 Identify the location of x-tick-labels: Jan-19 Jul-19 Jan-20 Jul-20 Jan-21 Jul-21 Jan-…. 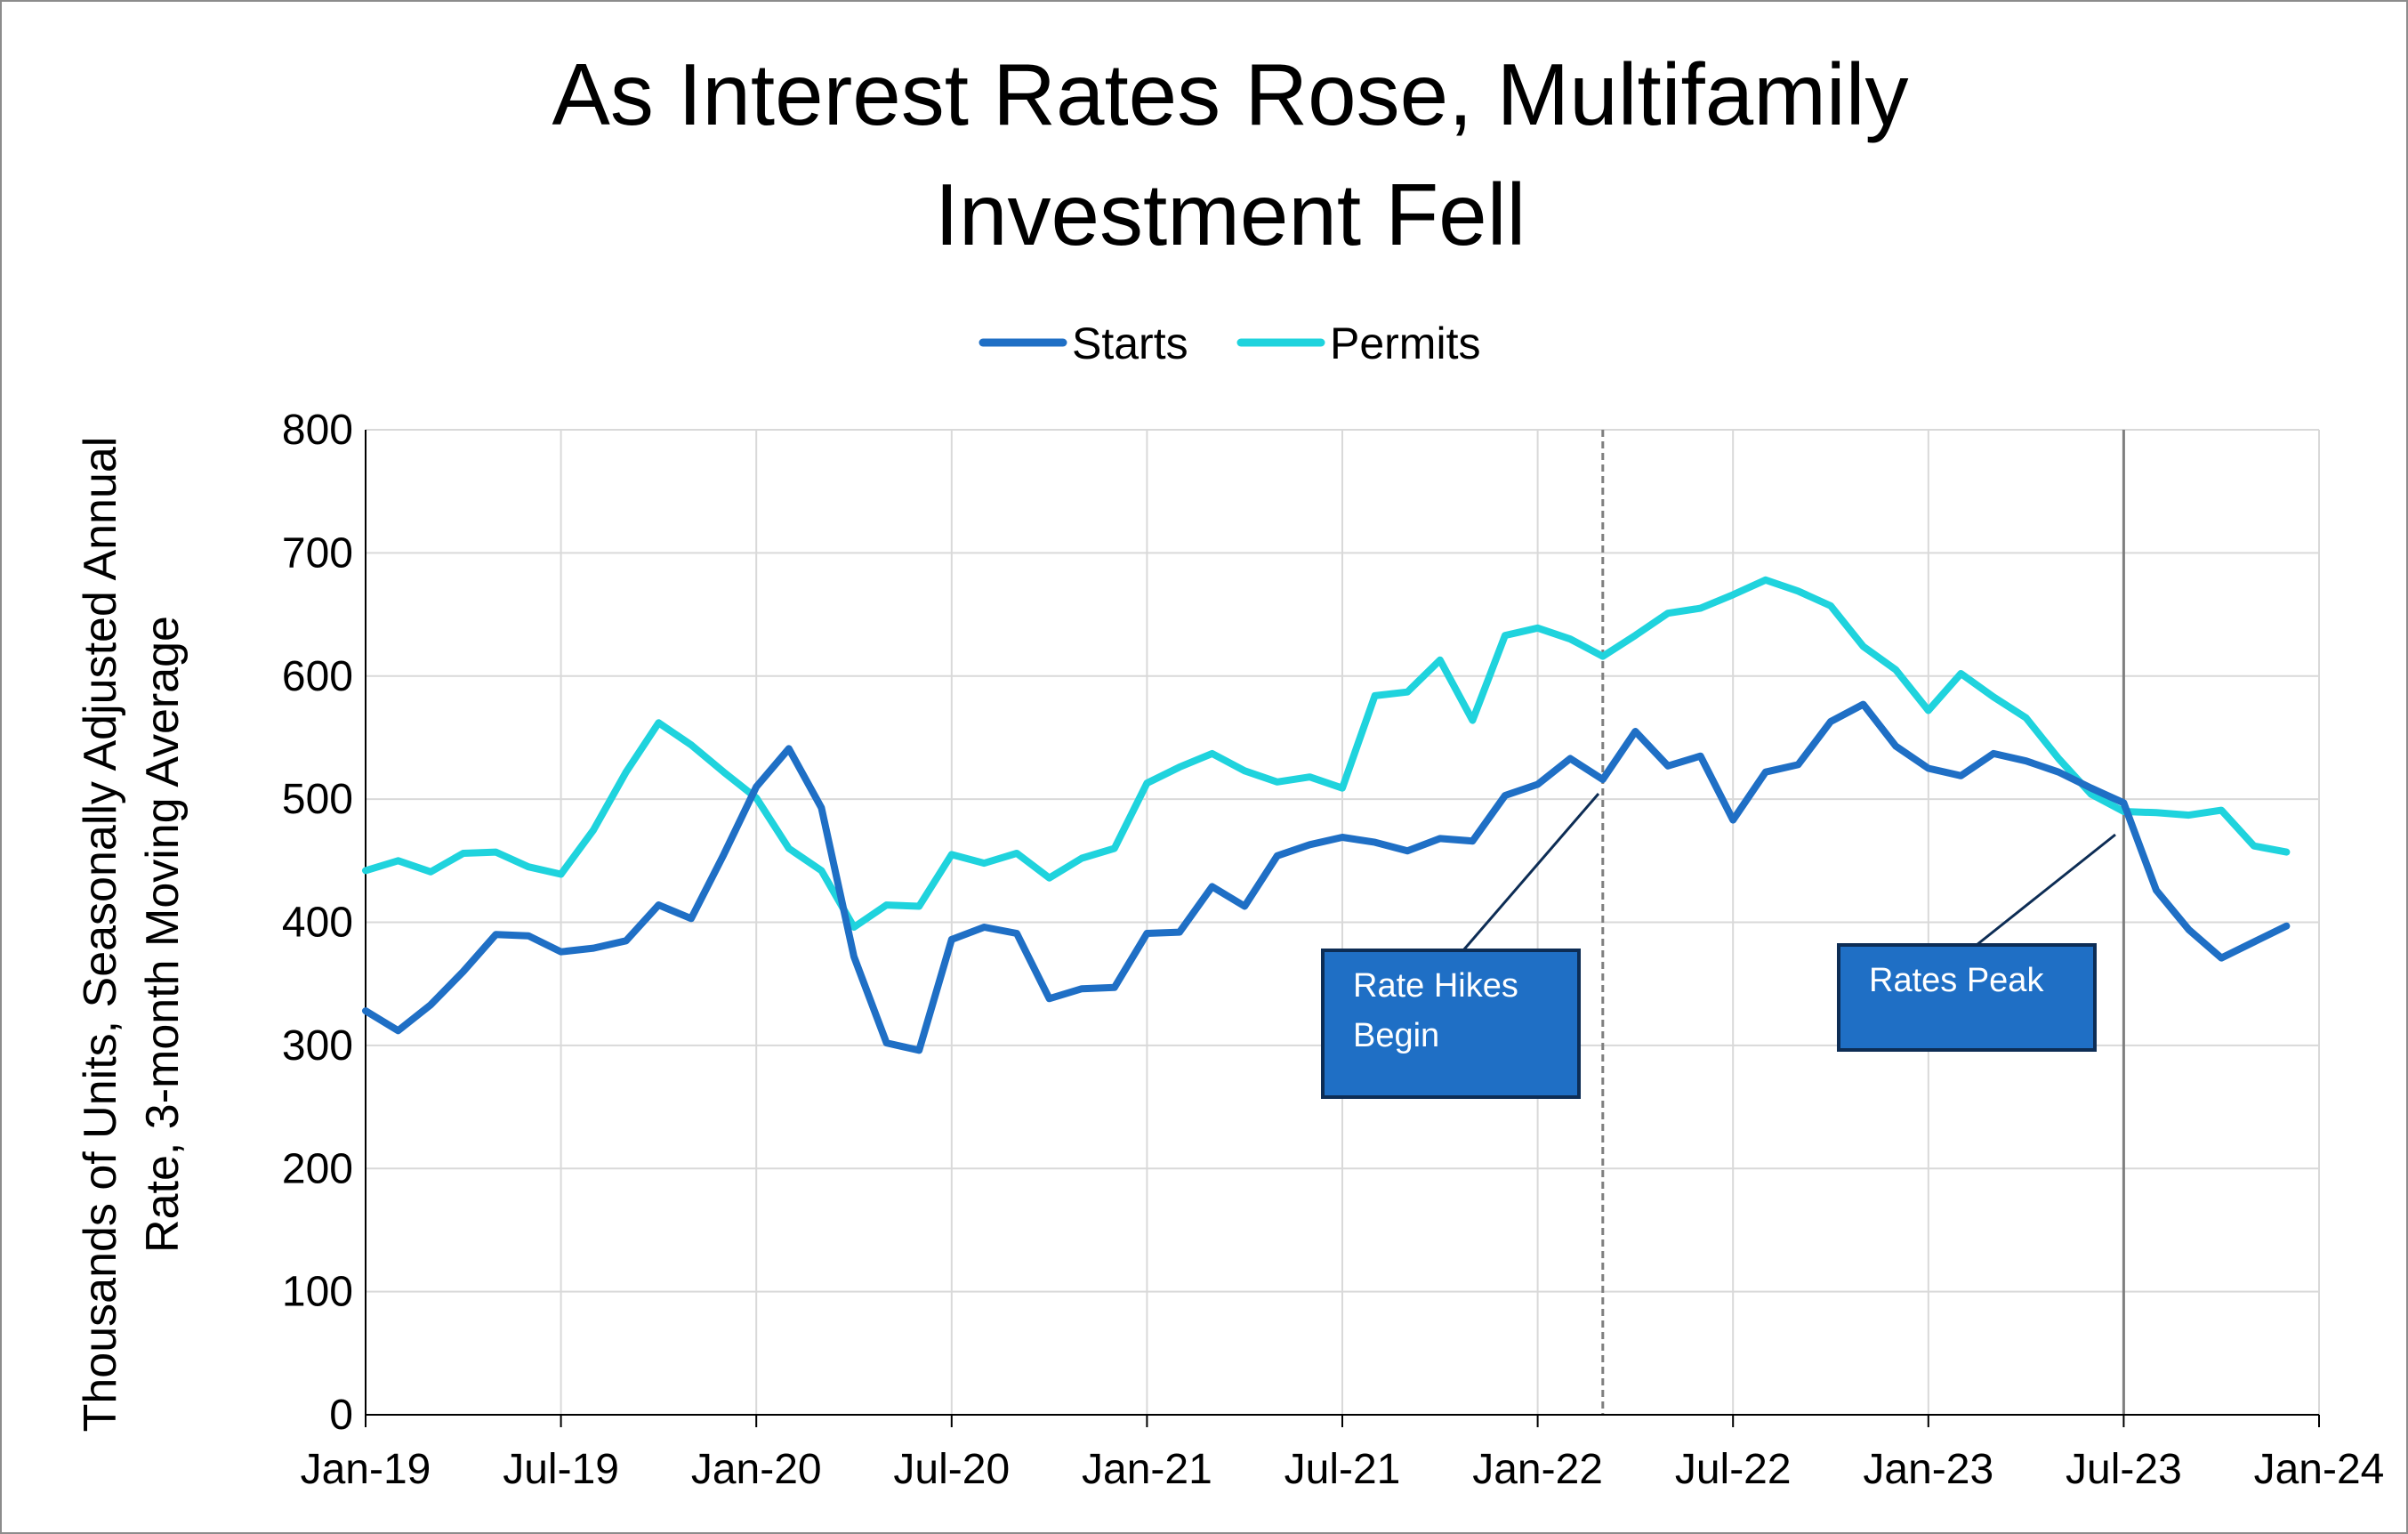
(1343, 1469).